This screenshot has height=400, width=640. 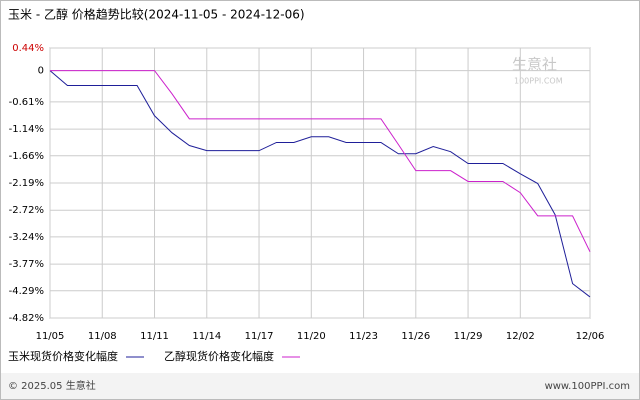 What do you see at coordinates (26, 237) in the screenshot?
I see `y-tick-label: -3.24%` at bounding box center [26, 237].